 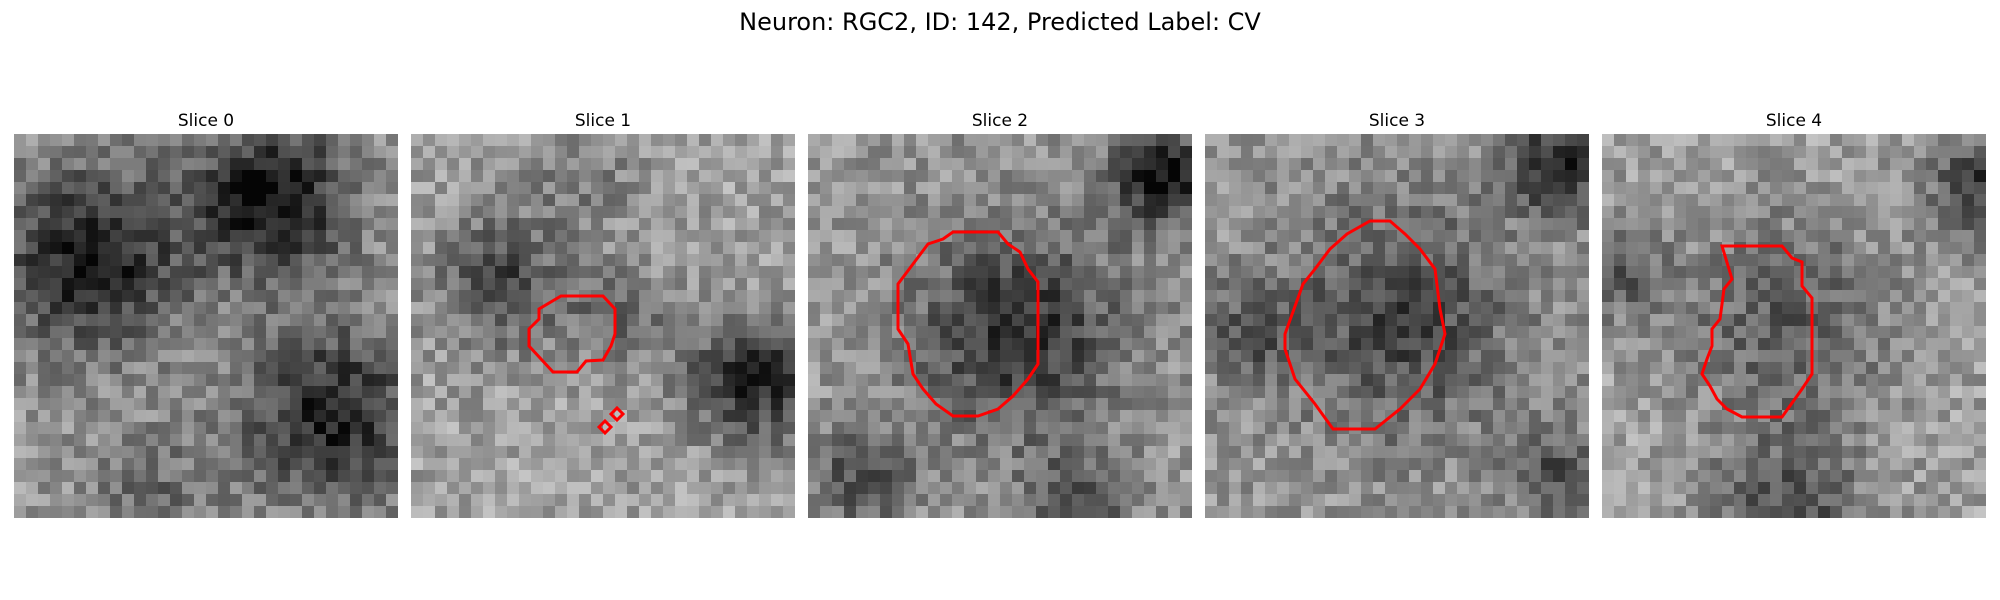 I want to click on slice-panel-1: Slice 1, so click(x=603, y=313).